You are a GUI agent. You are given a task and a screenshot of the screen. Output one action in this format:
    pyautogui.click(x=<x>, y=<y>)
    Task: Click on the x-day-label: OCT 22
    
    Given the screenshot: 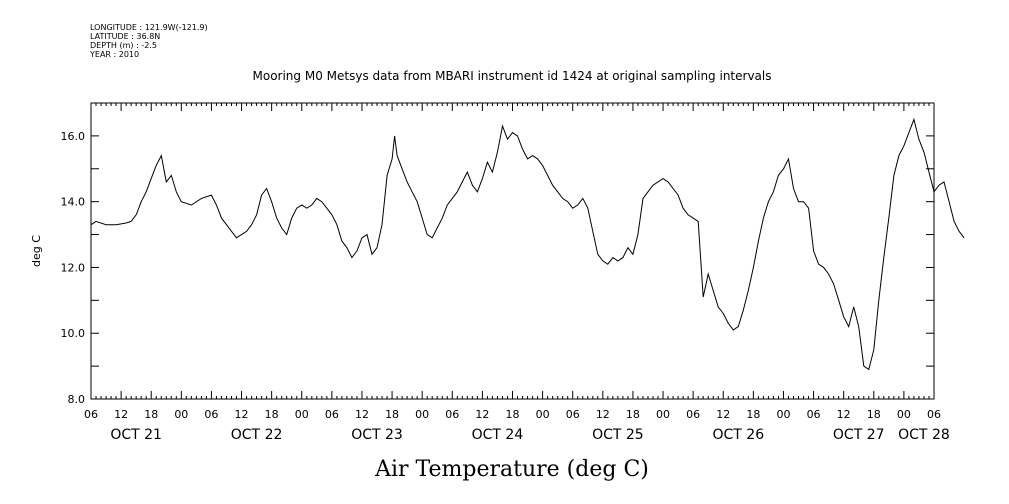 What is the action you would take?
    pyautogui.click(x=257, y=435)
    